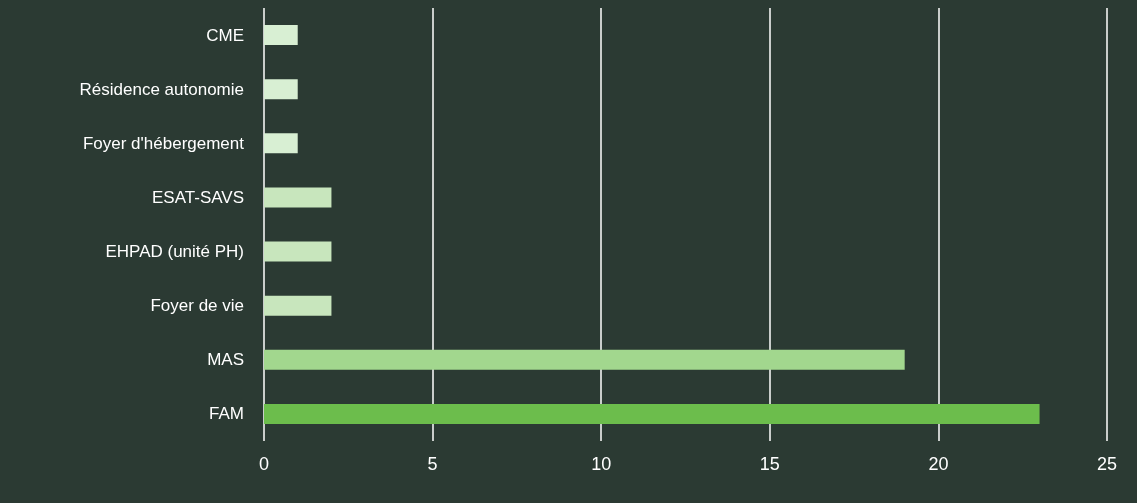 Image resolution: width=1137 pixels, height=503 pixels. Describe the element at coordinates (769, 464) in the screenshot. I see `x-tick-label: 15` at that location.